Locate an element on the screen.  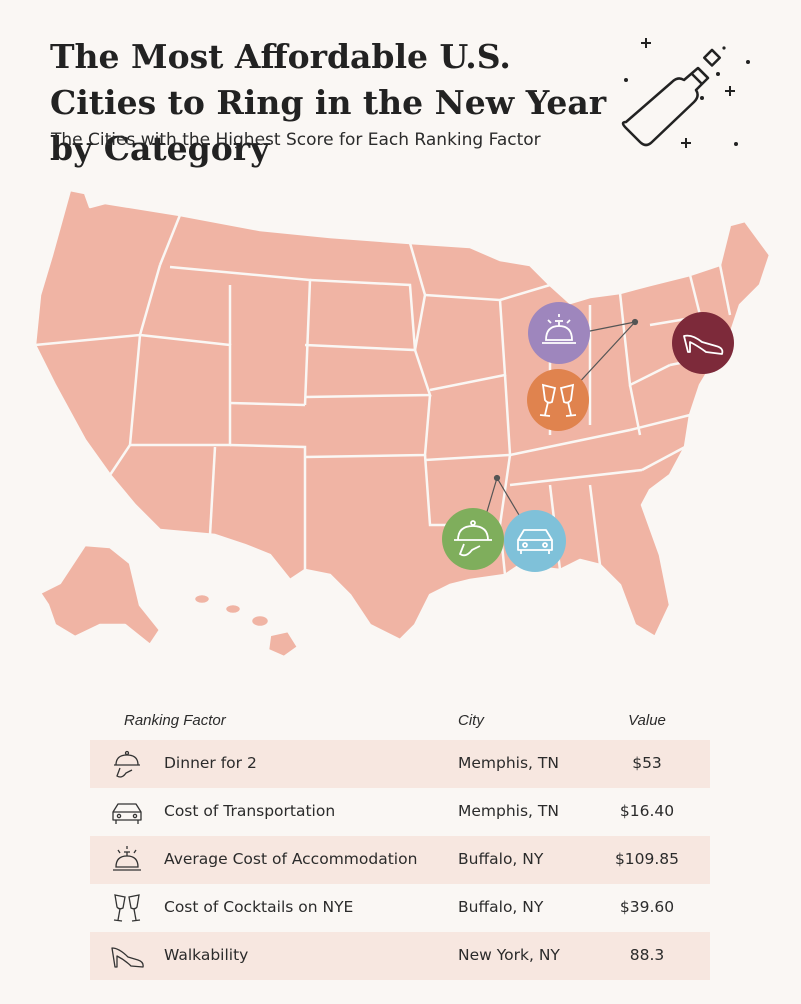
row-value: $16.40 is located at coordinates (647, 811).